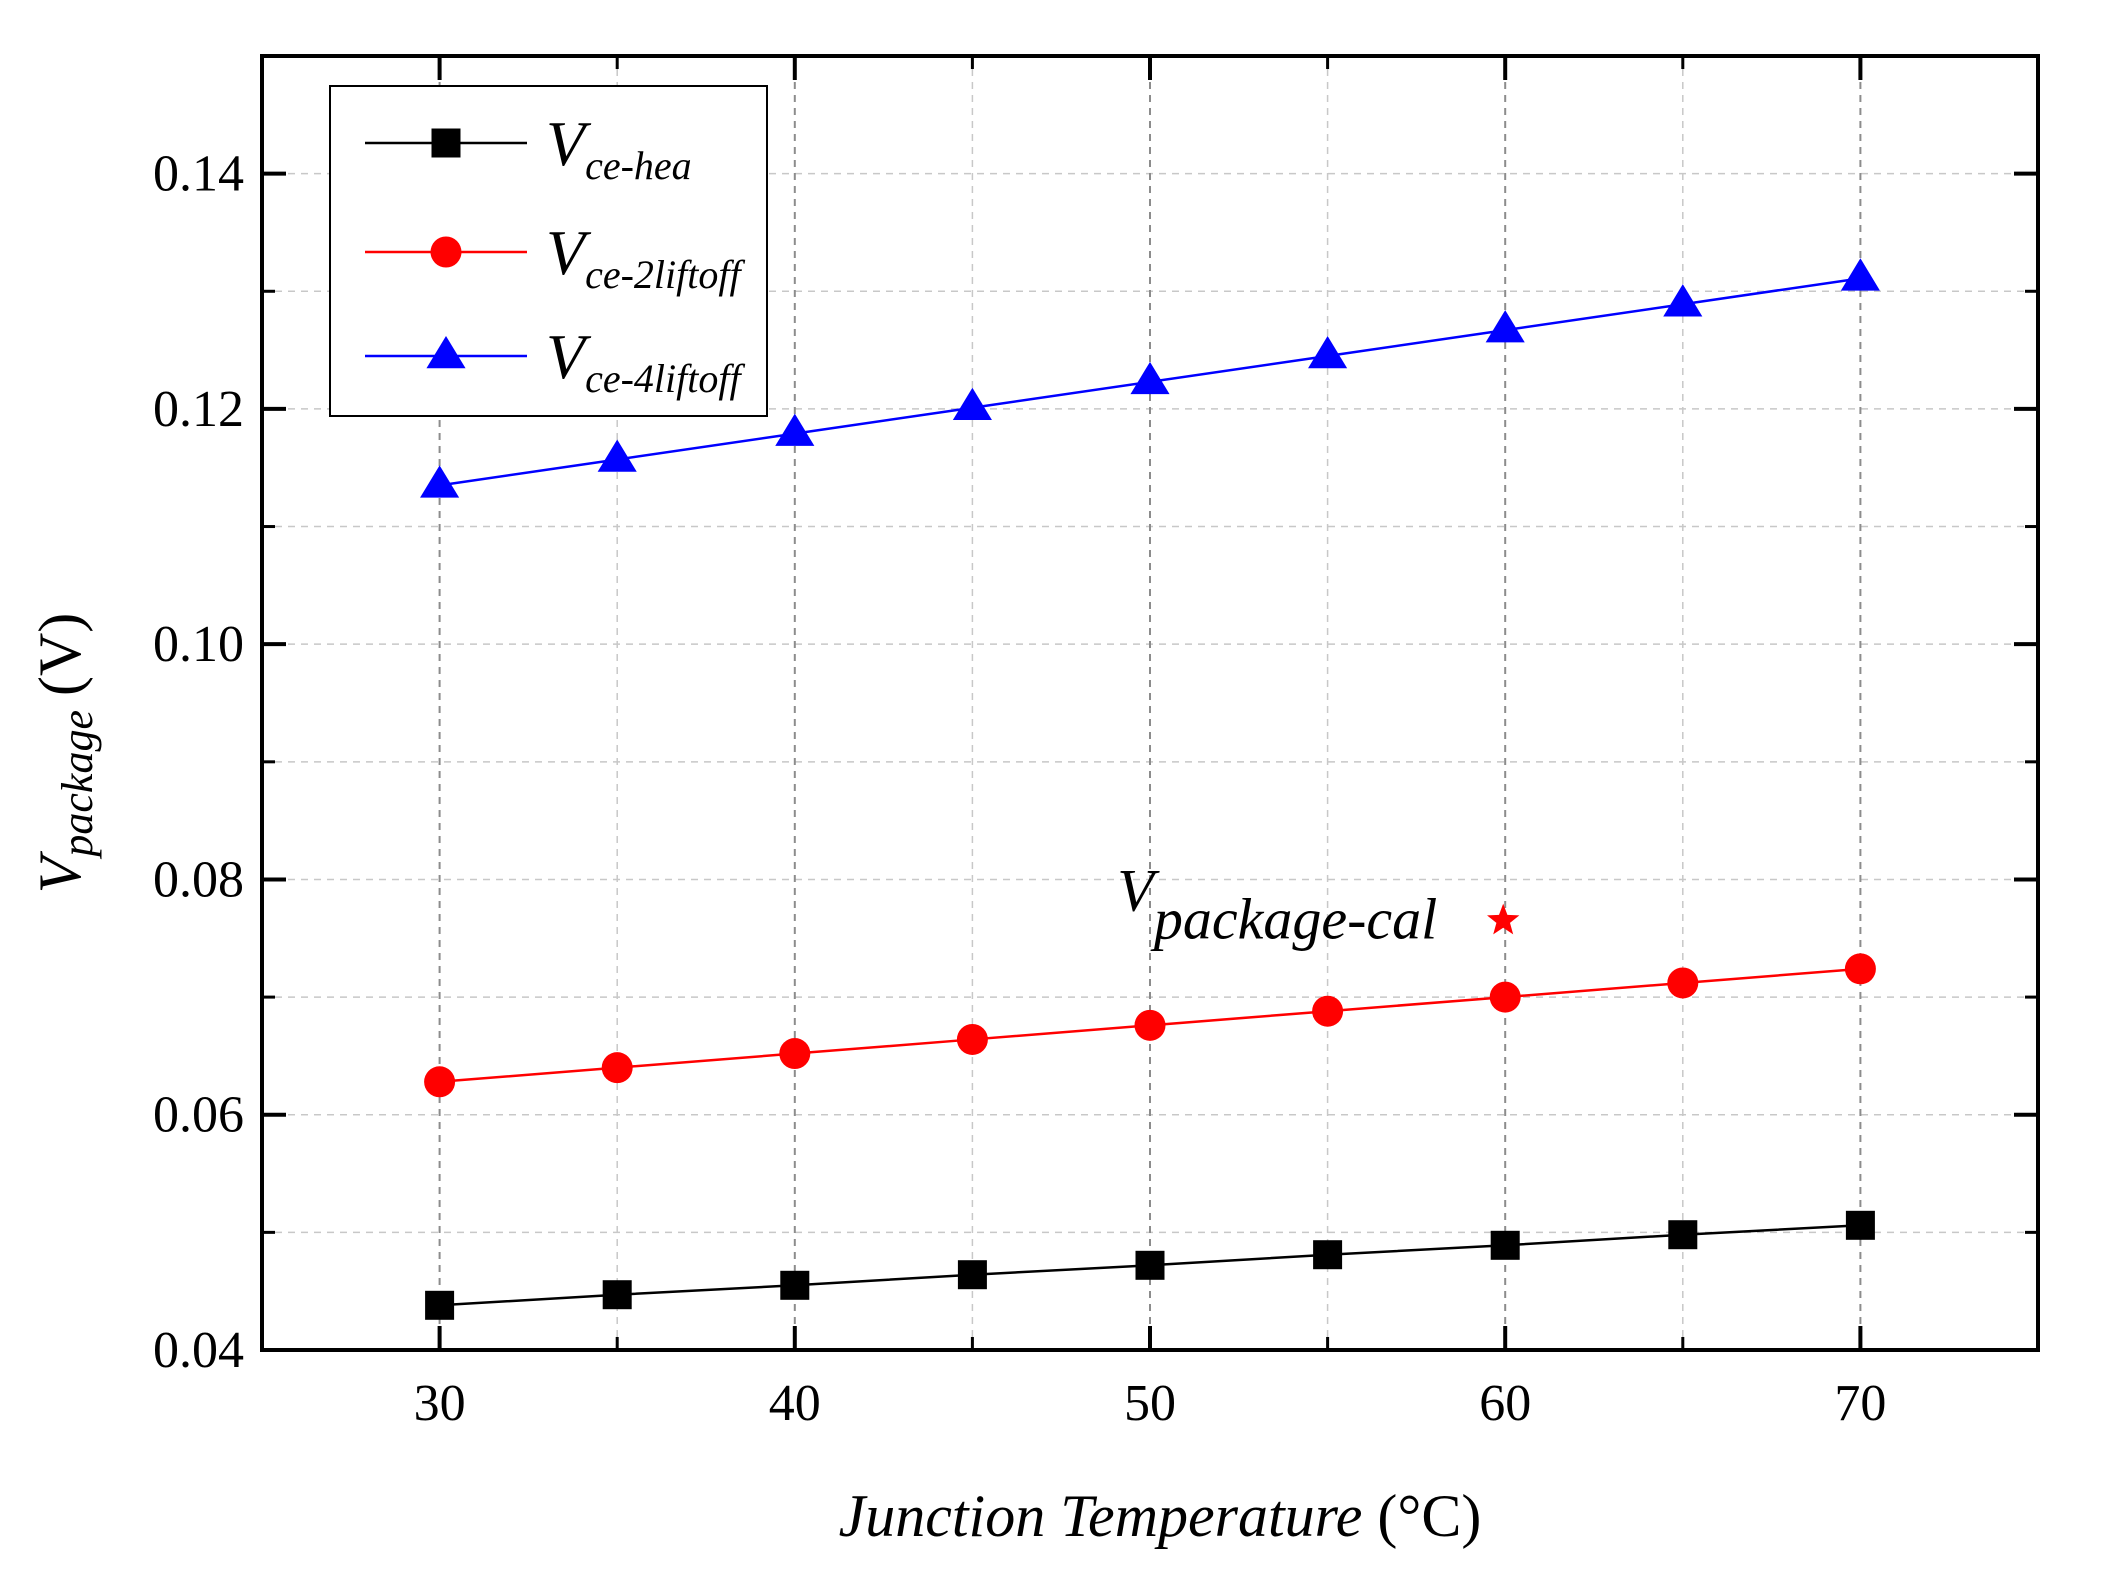 The width and height of the screenshot is (2101, 1569). Describe the element at coordinates (1293, 919) in the screenshot. I see `annotation-label-sub: package-cal` at that location.